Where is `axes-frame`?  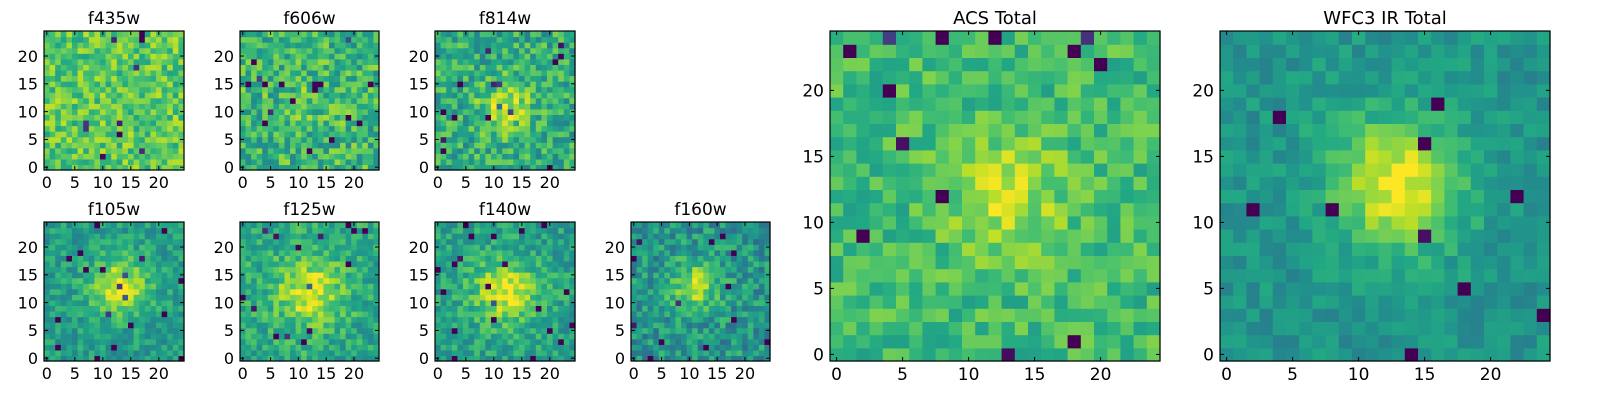 axes-frame is located at coordinates (114, 100).